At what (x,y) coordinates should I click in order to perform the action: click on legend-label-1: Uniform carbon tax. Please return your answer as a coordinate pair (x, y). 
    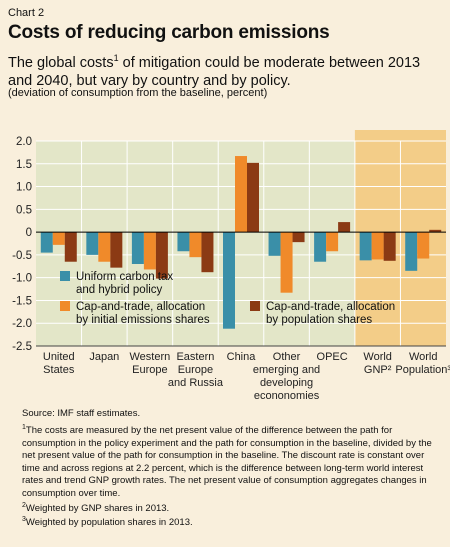
    Looking at the image, I should click on (124, 277).